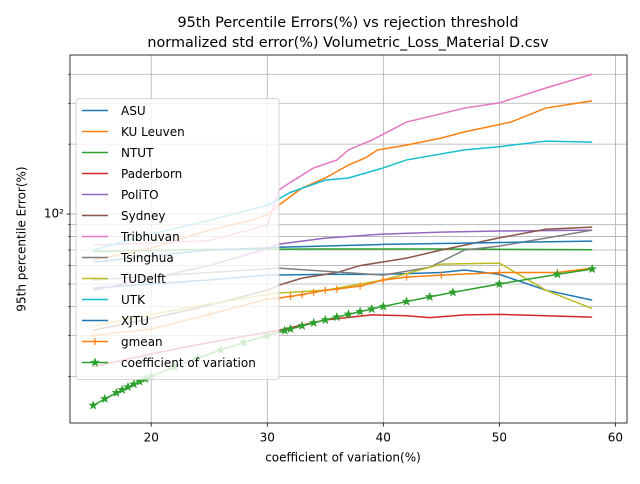 The height and width of the screenshot is (484, 640). What do you see at coordinates (383, 438) in the screenshot?
I see `x-tick-label: 40` at bounding box center [383, 438].